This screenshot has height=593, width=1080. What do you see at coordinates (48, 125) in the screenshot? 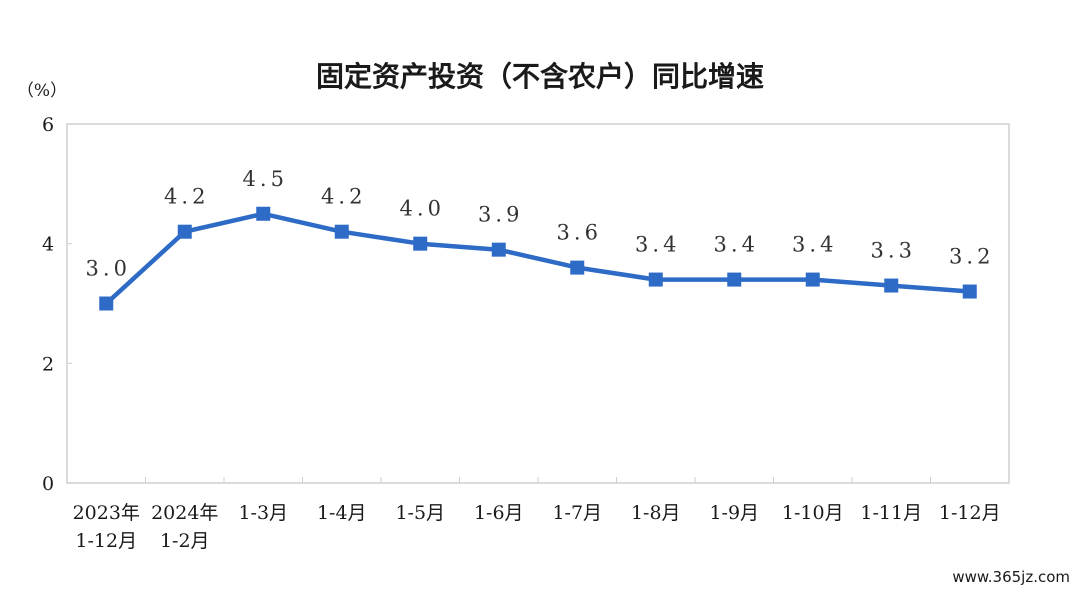
I see `y-tick-label: 6` at bounding box center [48, 125].